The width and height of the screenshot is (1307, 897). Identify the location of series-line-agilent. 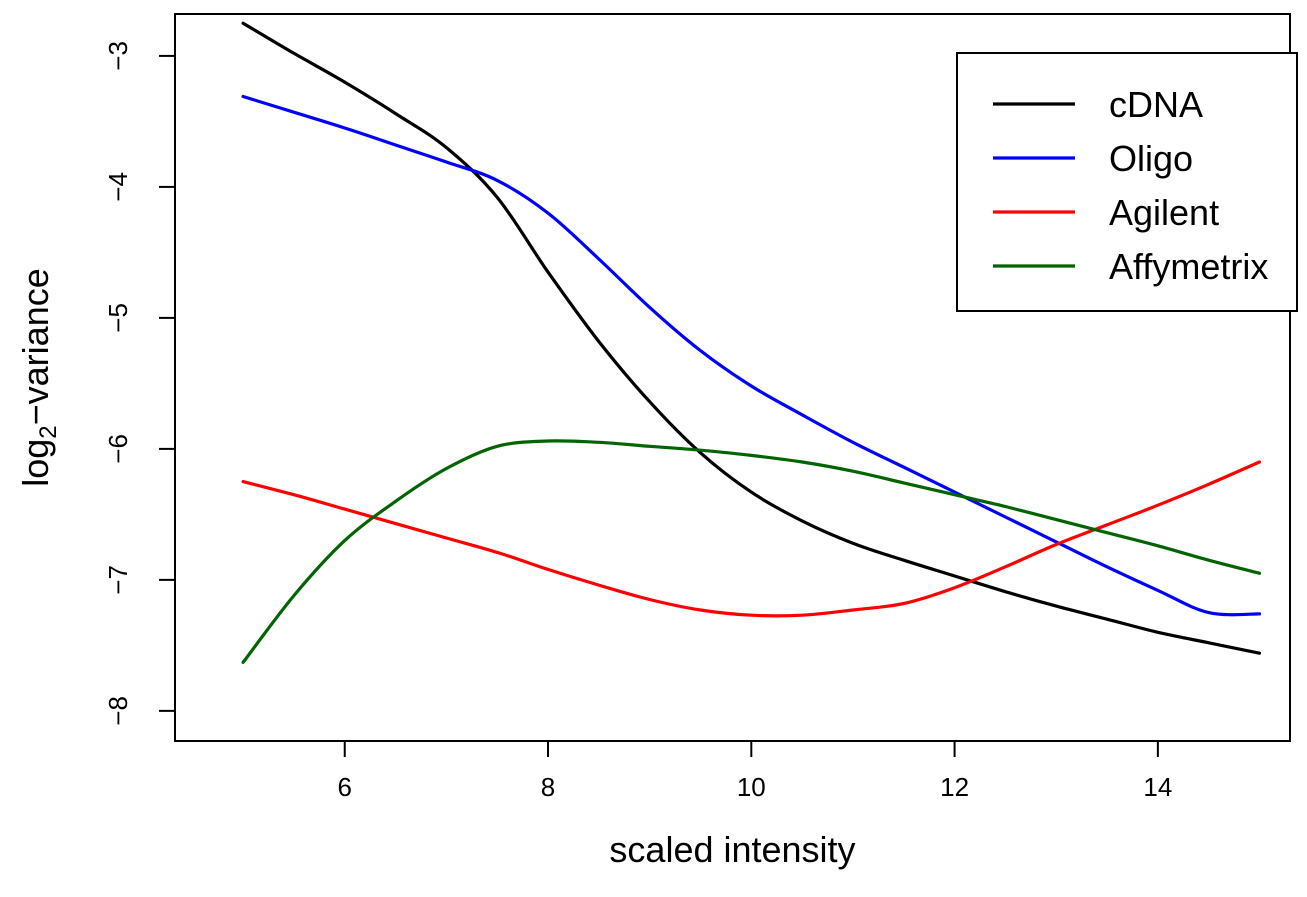
(751, 539).